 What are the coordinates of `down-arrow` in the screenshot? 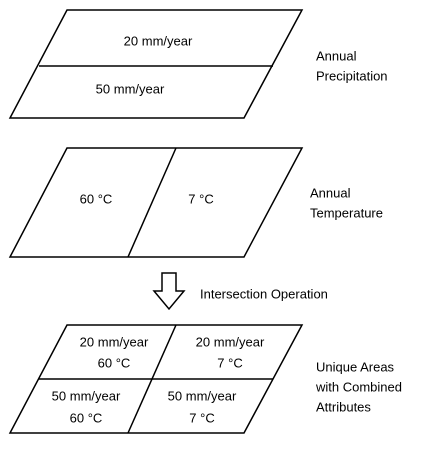 It's located at (169, 291).